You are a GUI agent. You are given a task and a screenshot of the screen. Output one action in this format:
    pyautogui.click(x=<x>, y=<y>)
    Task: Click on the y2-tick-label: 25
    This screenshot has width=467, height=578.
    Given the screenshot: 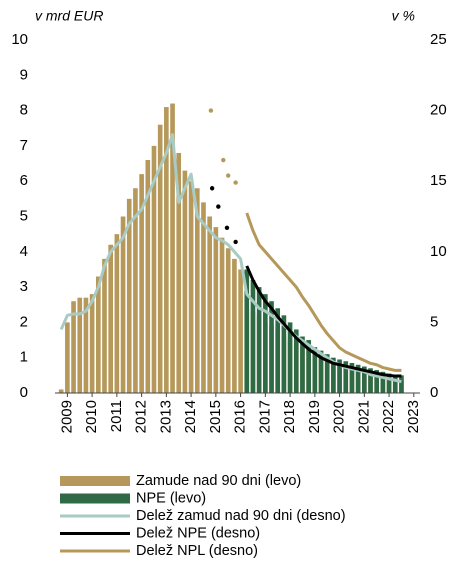 What is the action you would take?
    pyautogui.click(x=438, y=39)
    